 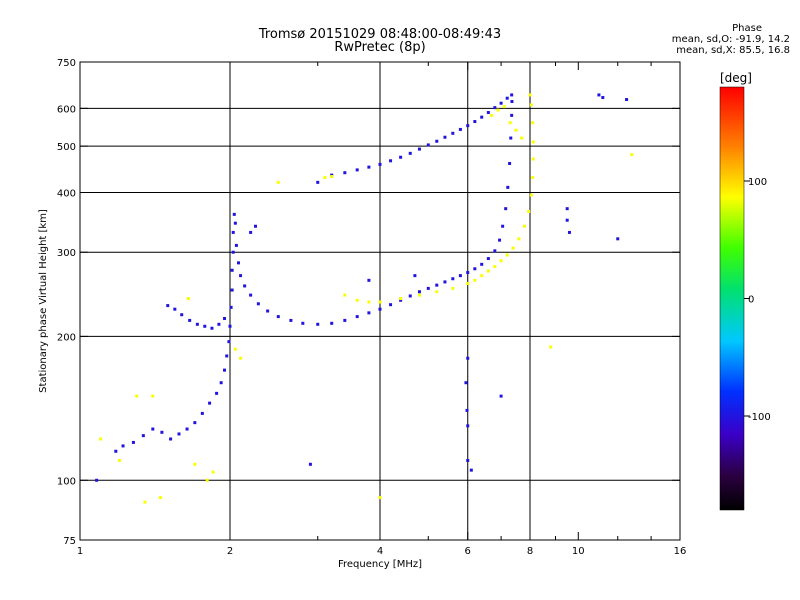 I want to click on x-tick-label: 1, so click(x=80, y=551).